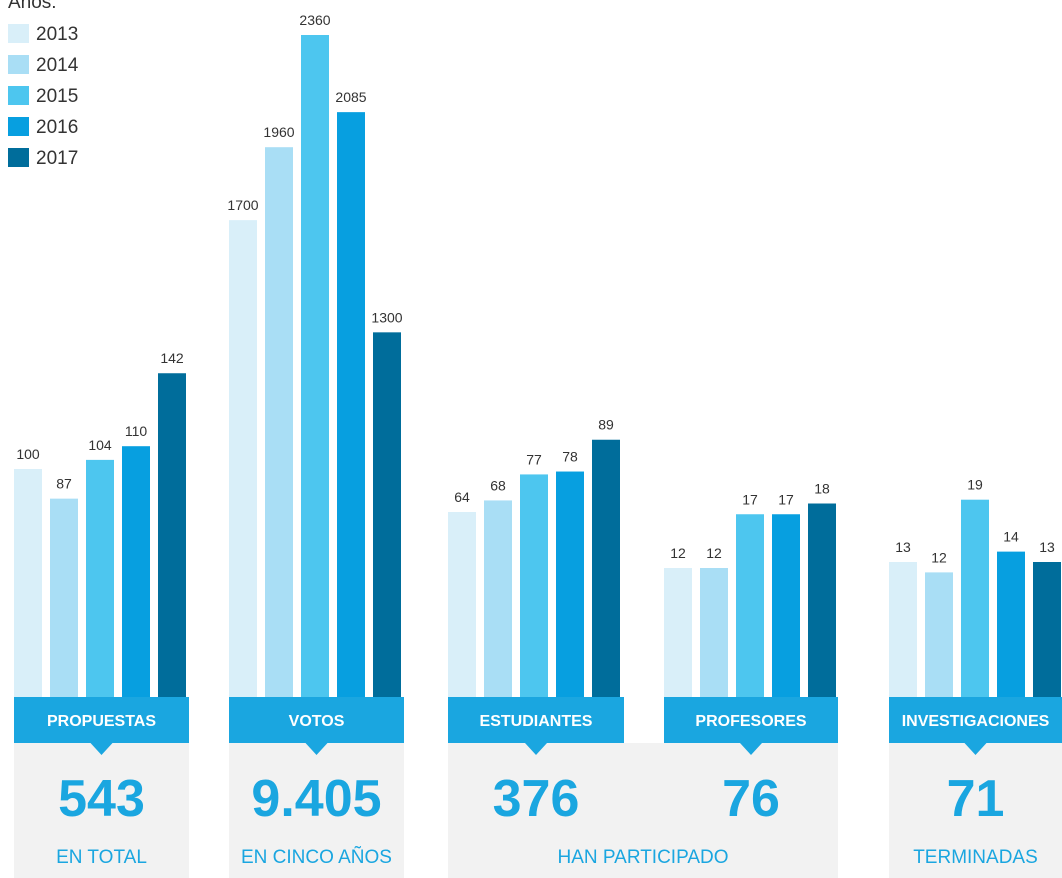 This screenshot has height=878, width=1062. What do you see at coordinates (1011, 537) in the screenshot?
I see `bar-value-label: 14` at bounding box center [1011, 537].